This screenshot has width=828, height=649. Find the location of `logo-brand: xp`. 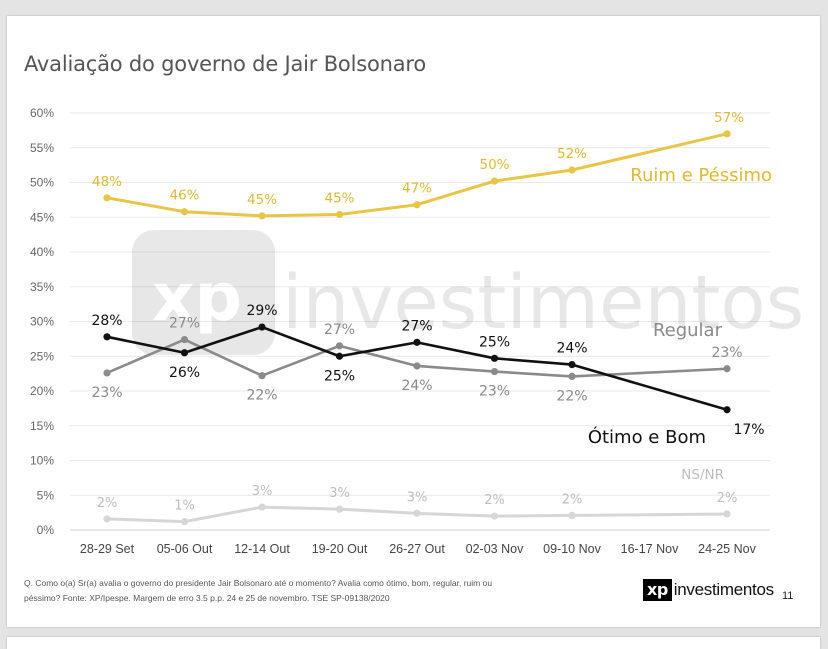

logo-brand: xp is located at coordinates (657, 590).